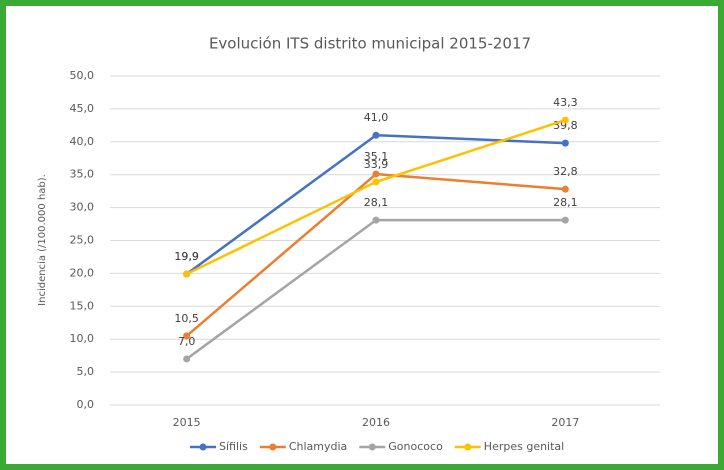 This screenshot has height=470, width=724. What do you see at coordinates (82, 207) in the screenshot?
I see `y-tick-label: 30,0` at bounding box center [82, 207].